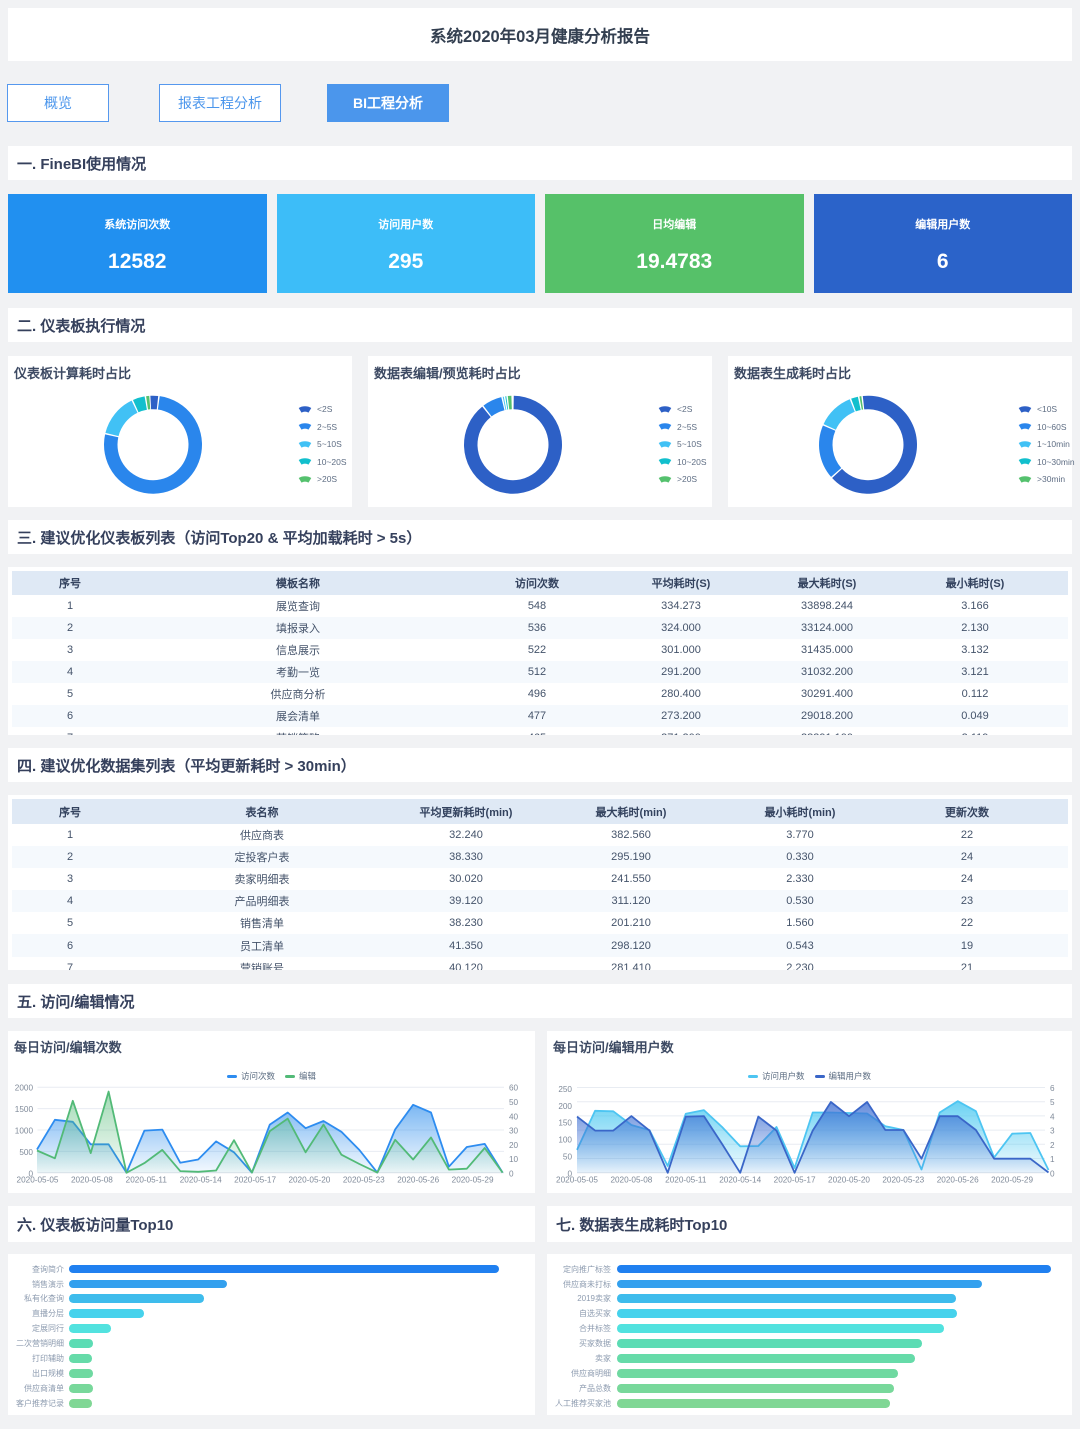 Image resolution: width=1080 pixels, height=1429 pixels. What do you see at coordinates (1052, 1088) in the screenshot?
I see `svg-text: 6` at bounding box center [1052, 1088].